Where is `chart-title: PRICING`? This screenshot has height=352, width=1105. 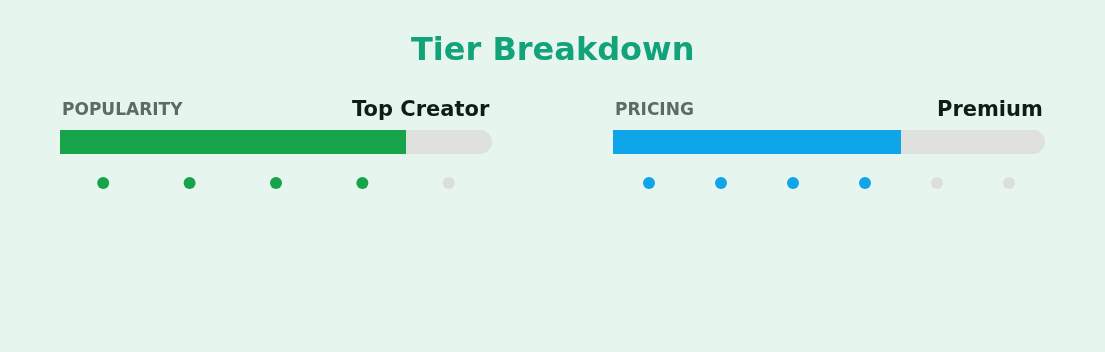
chart-title: PRICING is located at coordinates (654, 109).